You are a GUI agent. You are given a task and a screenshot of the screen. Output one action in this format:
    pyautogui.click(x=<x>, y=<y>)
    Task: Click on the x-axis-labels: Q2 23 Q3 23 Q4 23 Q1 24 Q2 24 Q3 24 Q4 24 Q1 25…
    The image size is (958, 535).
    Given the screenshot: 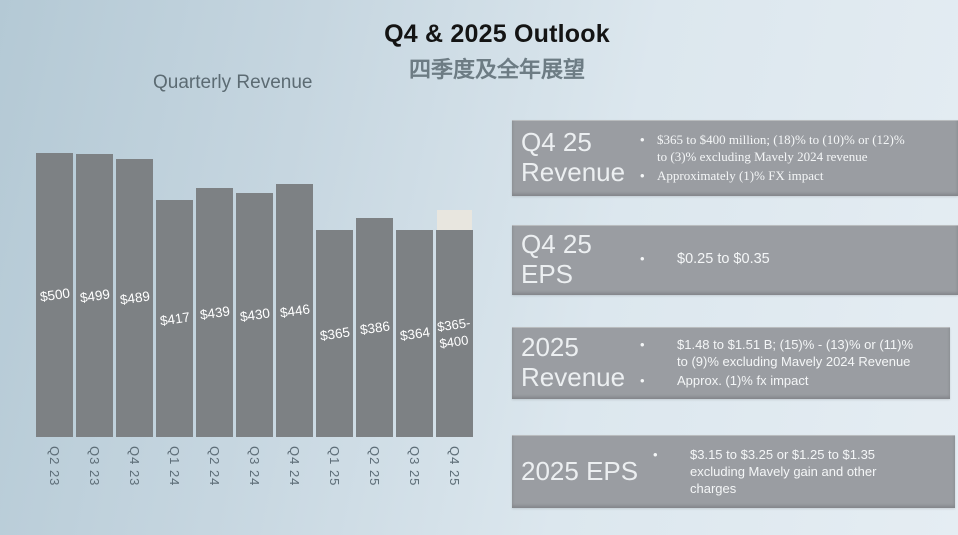 What is the action you would take?
    pyautogui.click(x=254, y=466)
    